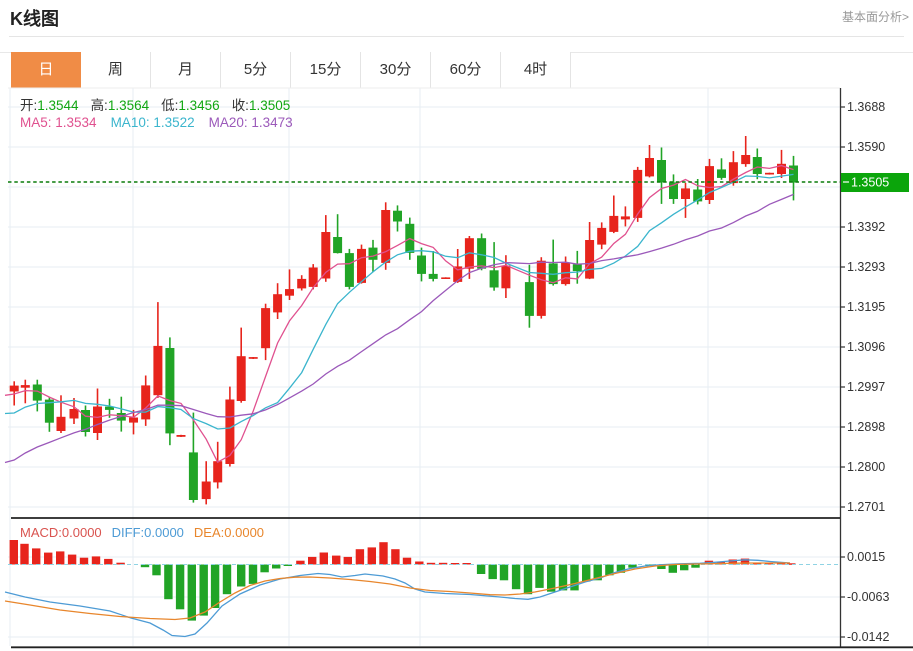  I want to click on svg-text: 1.3590, so click(866, 147).